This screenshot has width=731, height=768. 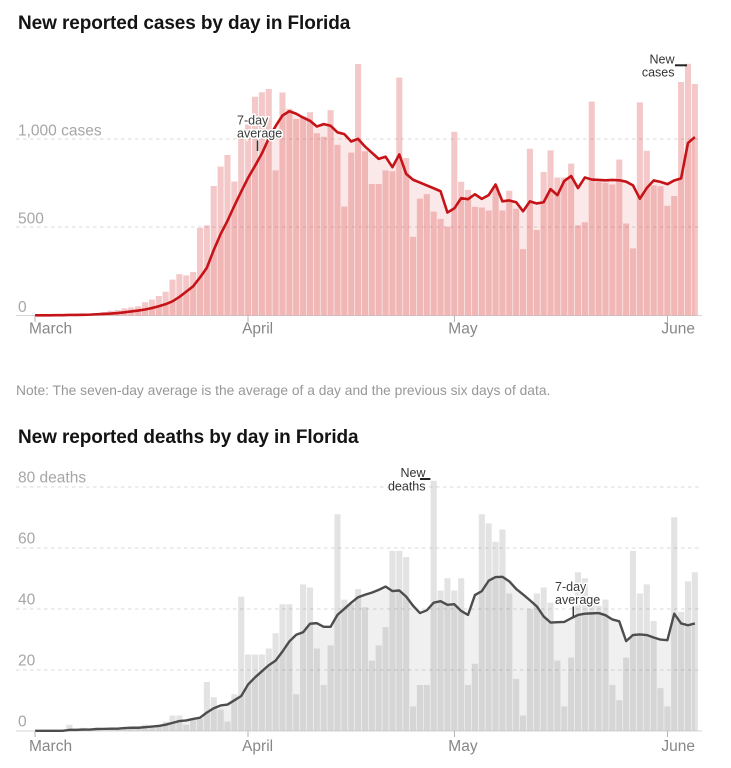 What do you see at coordinates (27, 661) in the screenshot?
I see `svg-text: 20` at bounding box center [27, 661].